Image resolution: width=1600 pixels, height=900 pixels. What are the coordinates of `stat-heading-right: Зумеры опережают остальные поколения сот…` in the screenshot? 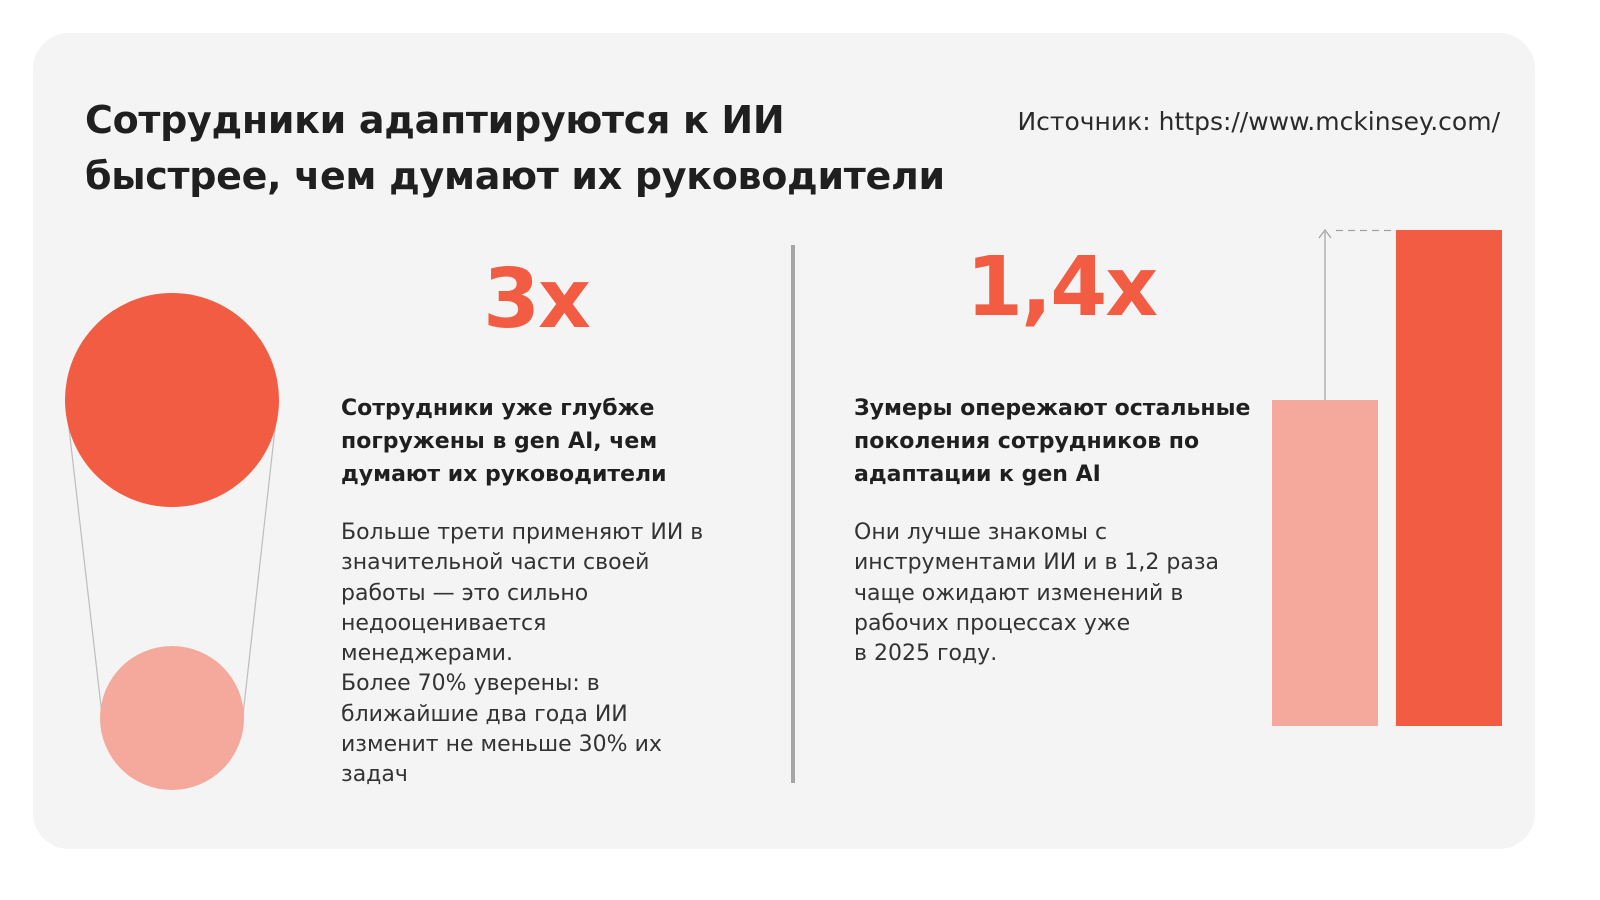 It's located at (1064, 441).